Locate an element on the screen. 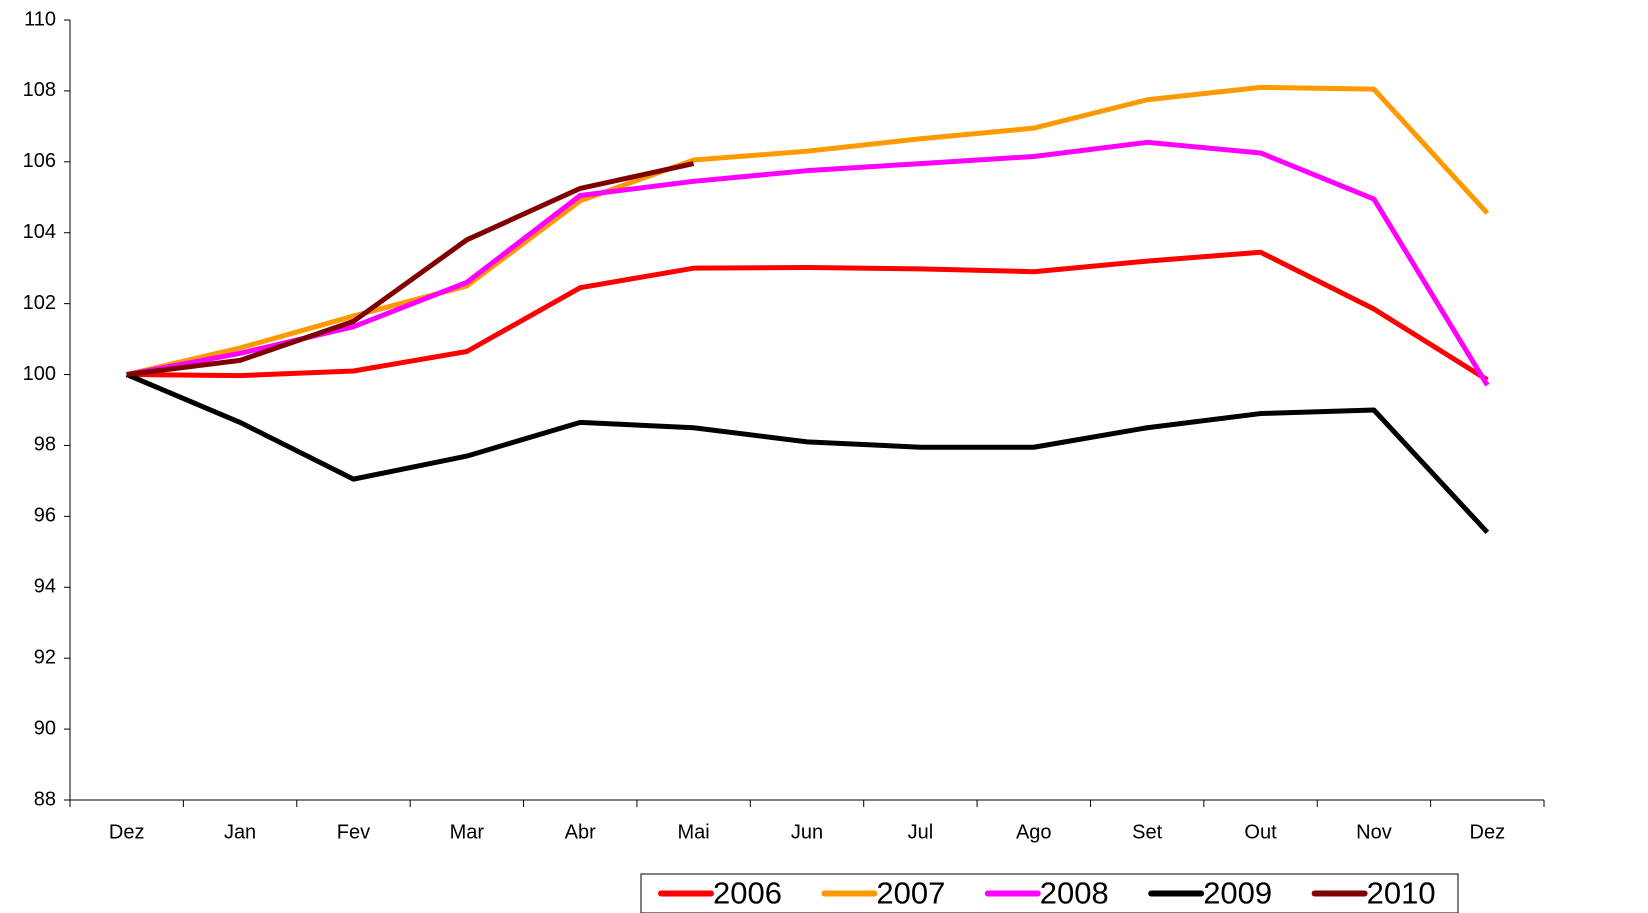  y-tick-label: 94 is located at coordinates (45, 587).